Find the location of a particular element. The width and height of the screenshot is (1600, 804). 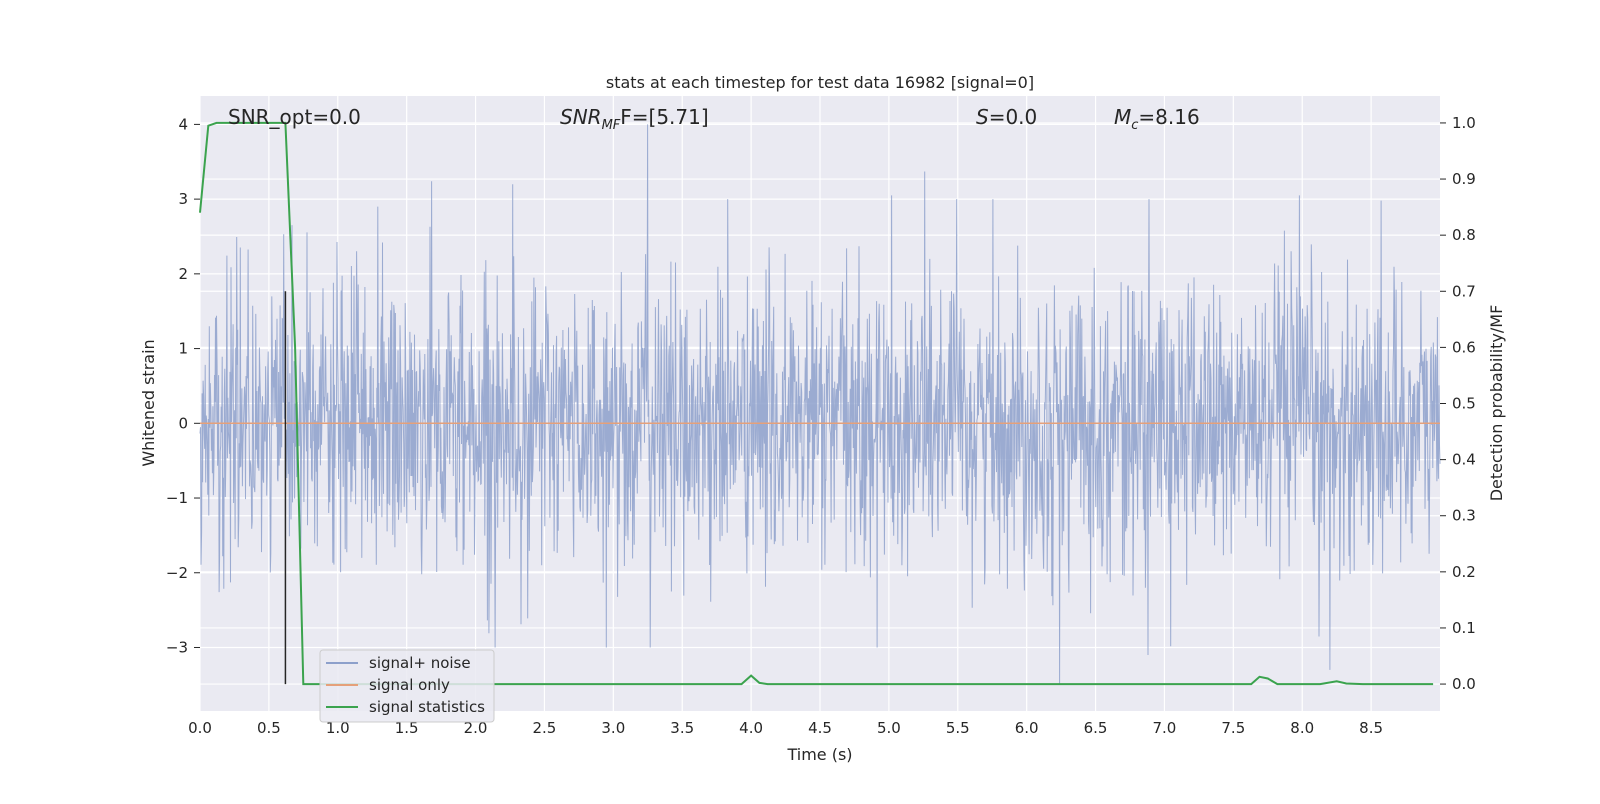

y-tick-label-right: 0.8 is located at coordinates (1464, 235).